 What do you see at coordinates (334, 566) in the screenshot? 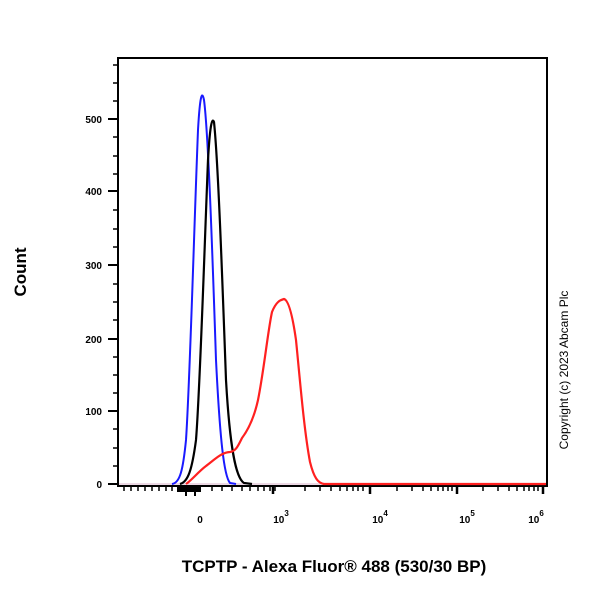
I see `x-axis-title: TCPTP - Alexa Fluor® 488 (530/30 BP)` at bounding box center [334, 566].